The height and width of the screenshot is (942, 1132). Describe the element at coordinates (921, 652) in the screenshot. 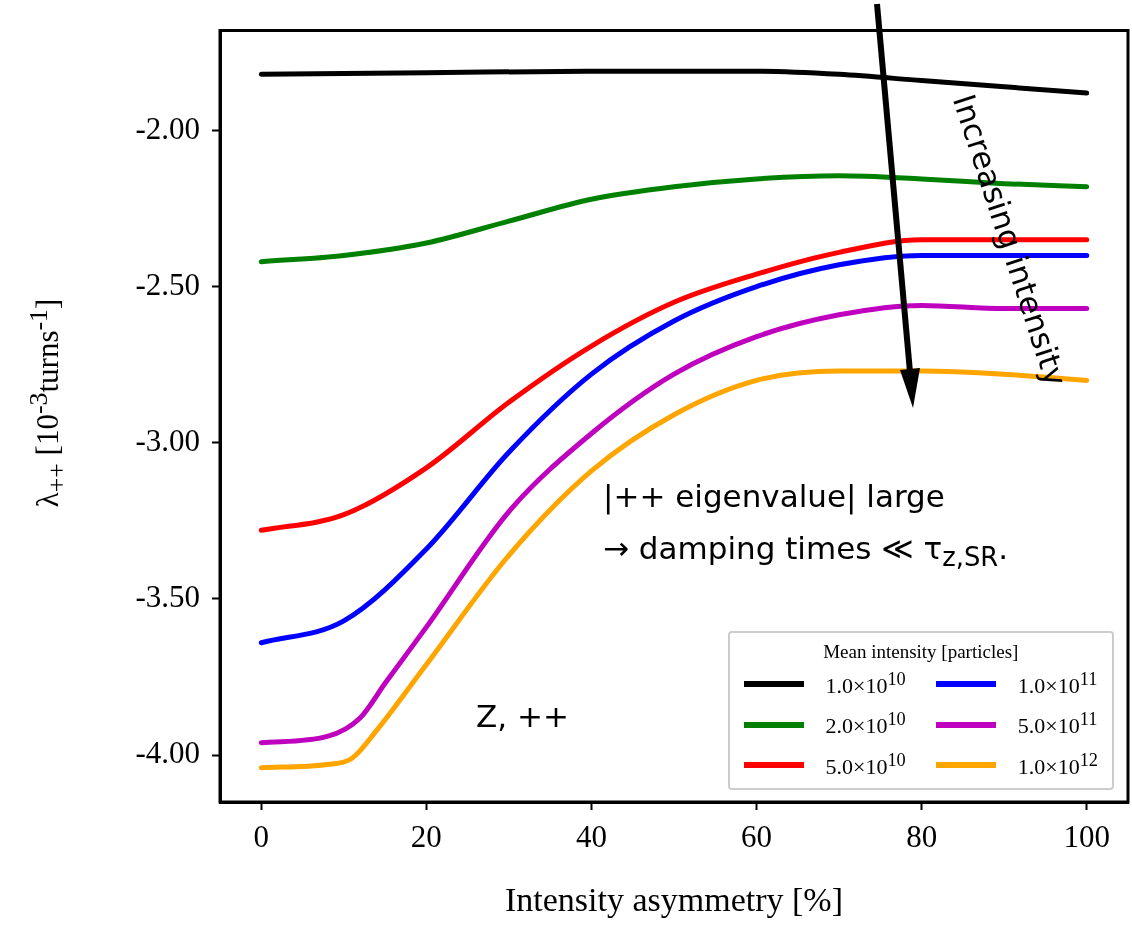

I see `legend-title: Mean intensity [particles]` at that location.